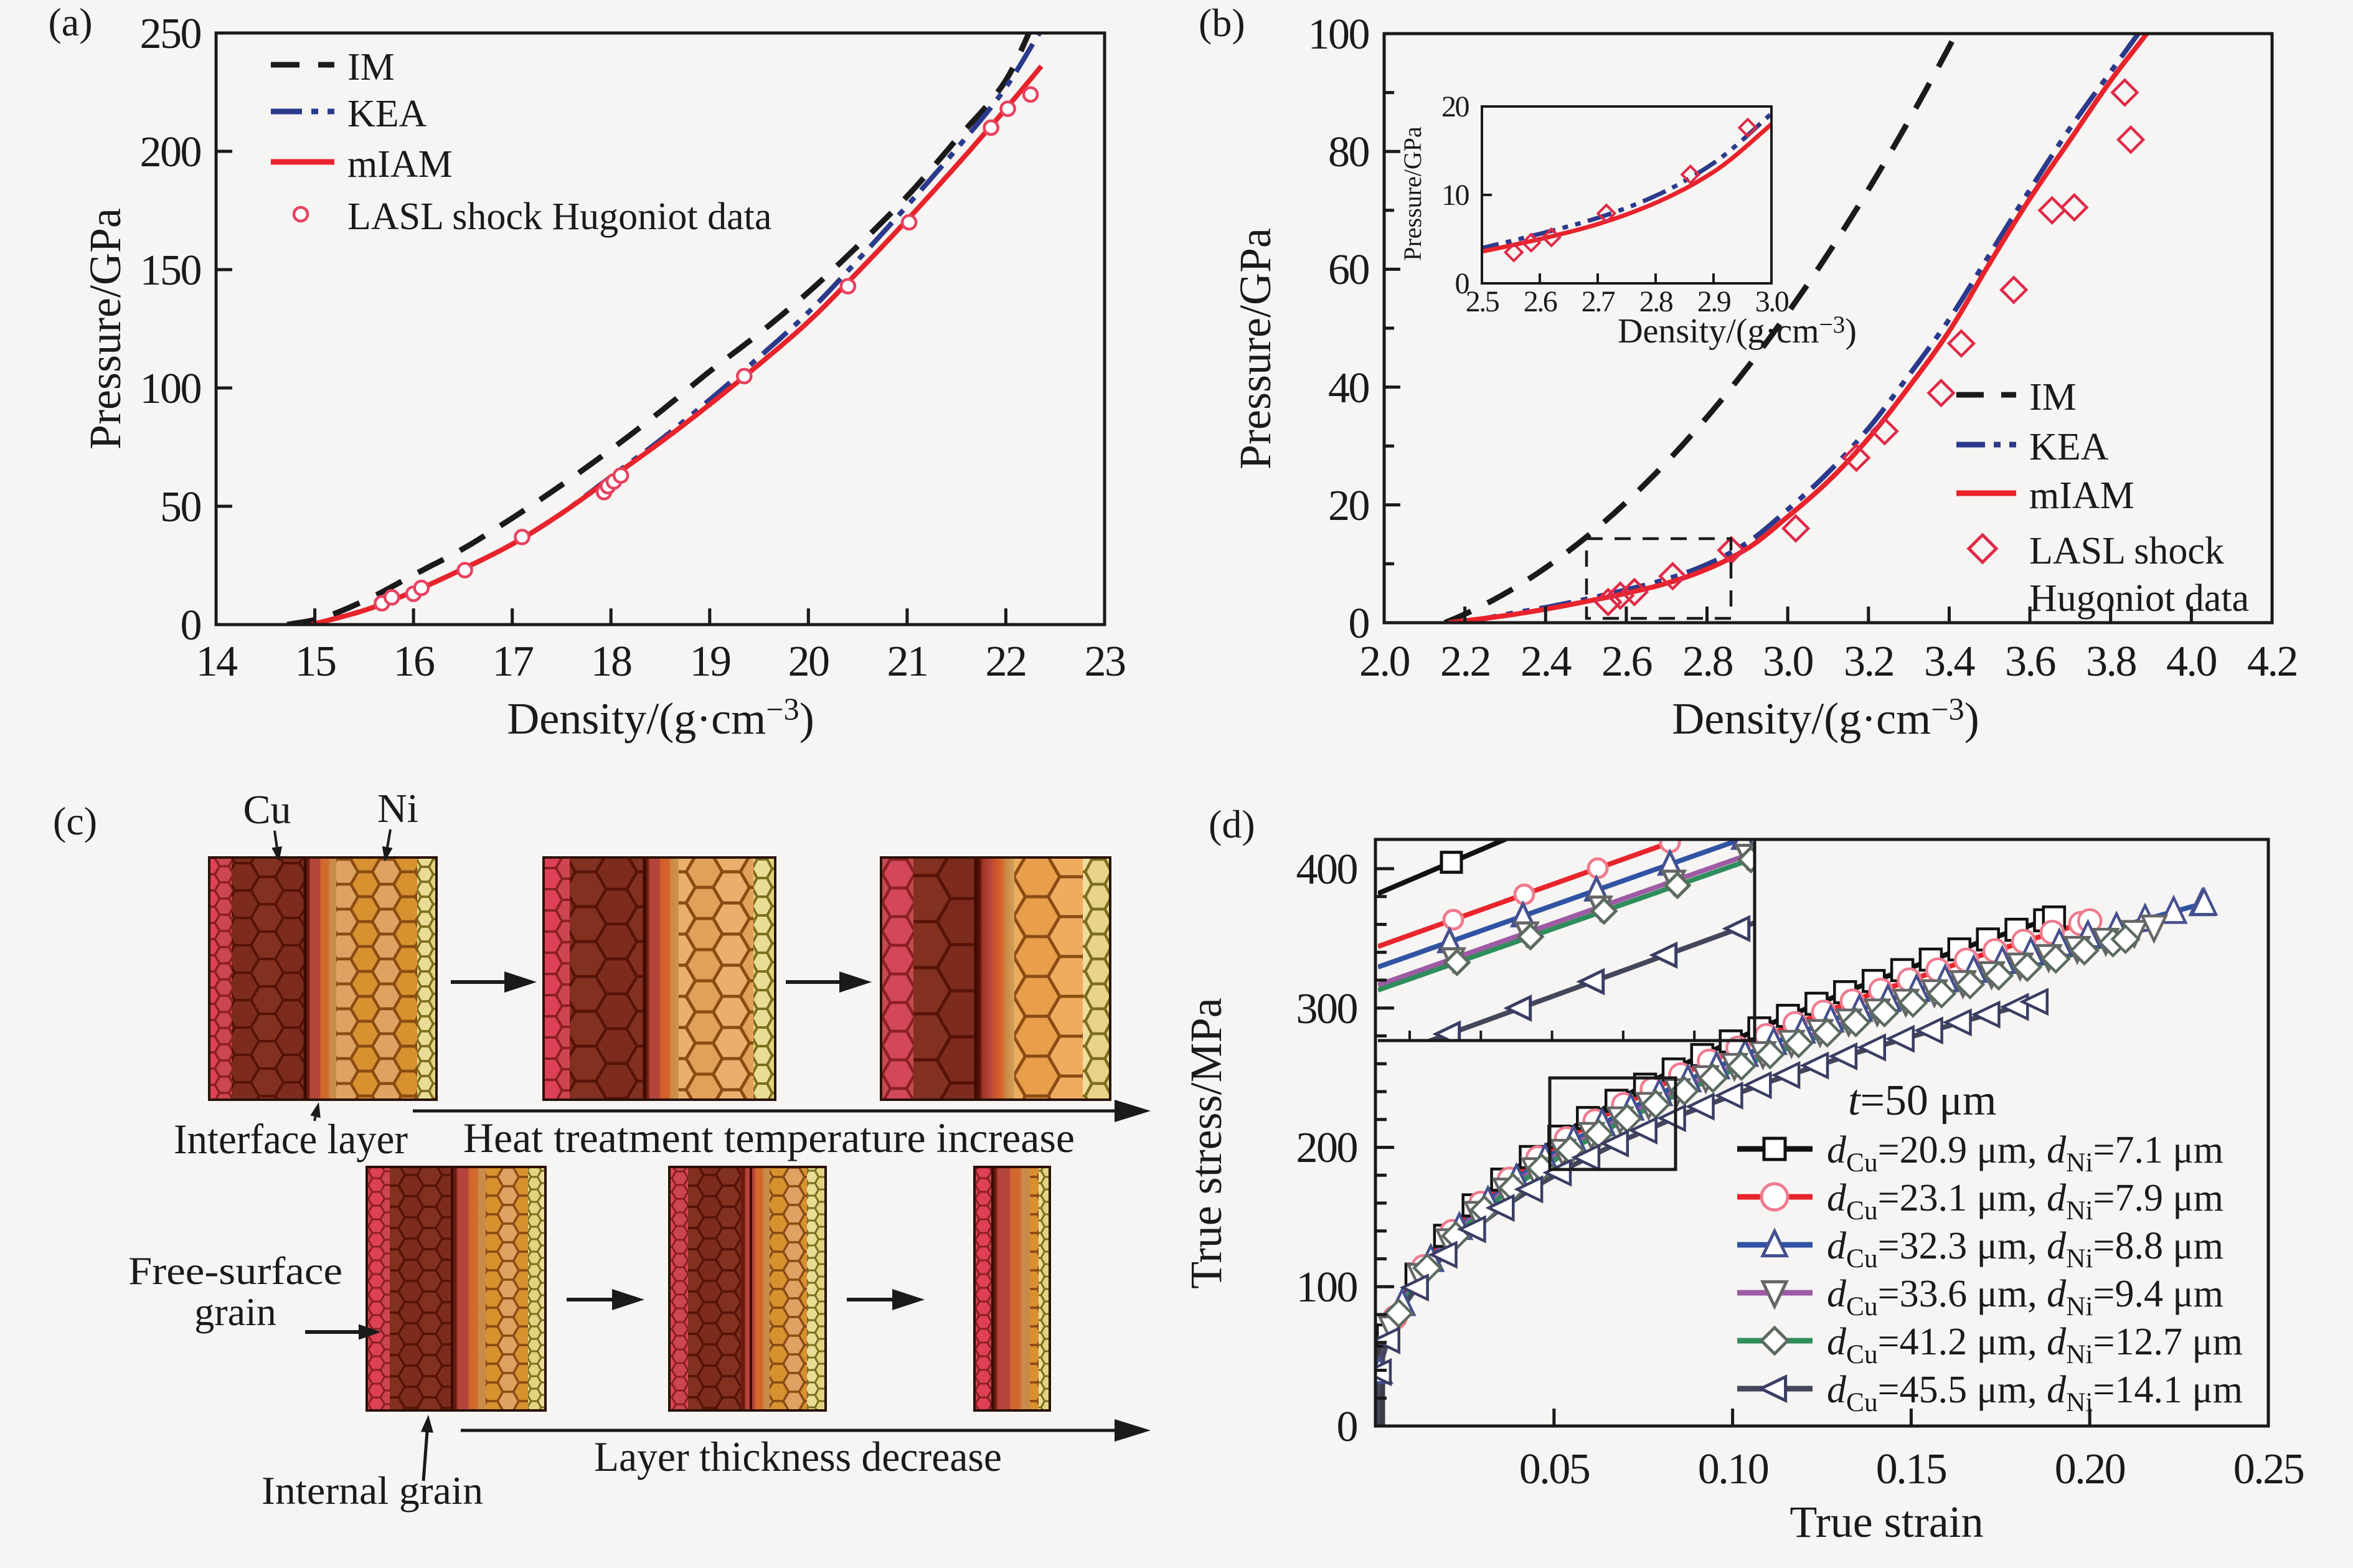  What do you see at coordinates (1598, 301) in the screenshot?
I see `svg-text: 2.7` at bounding box center [1598, 301].